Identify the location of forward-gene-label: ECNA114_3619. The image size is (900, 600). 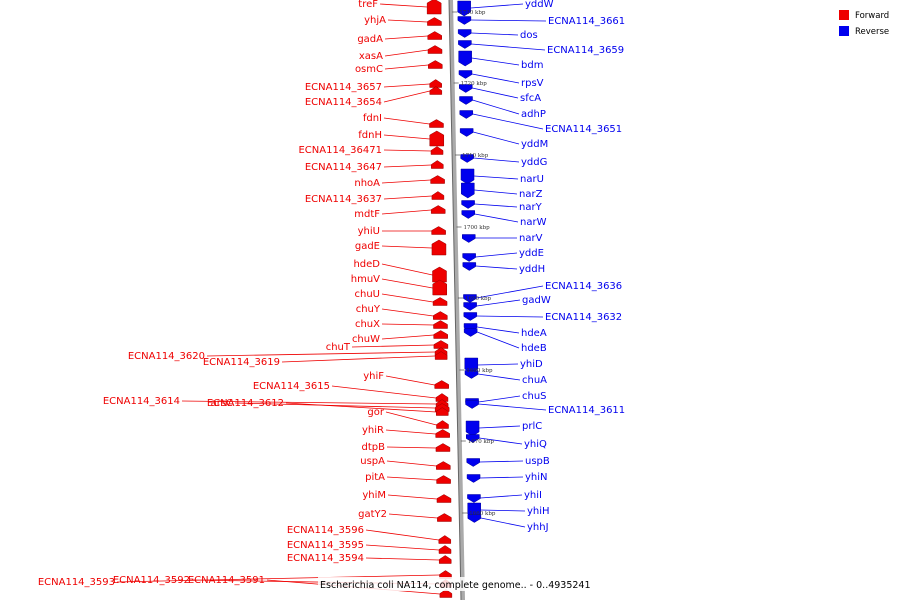
(241, 362).